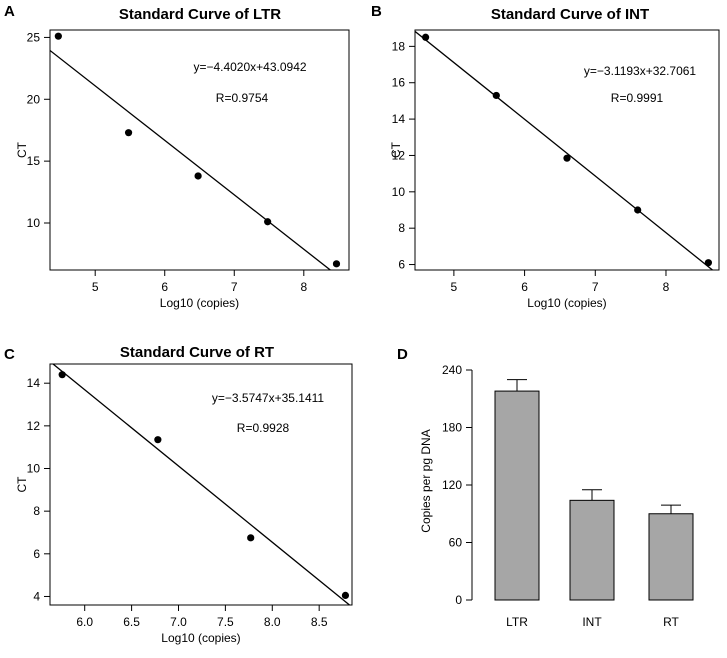 The image size is (727, 658). What do you see at coordinates (458, 600) in the screenshot?
I see `y-tick-label: 0` at bounding box center [458, 600].